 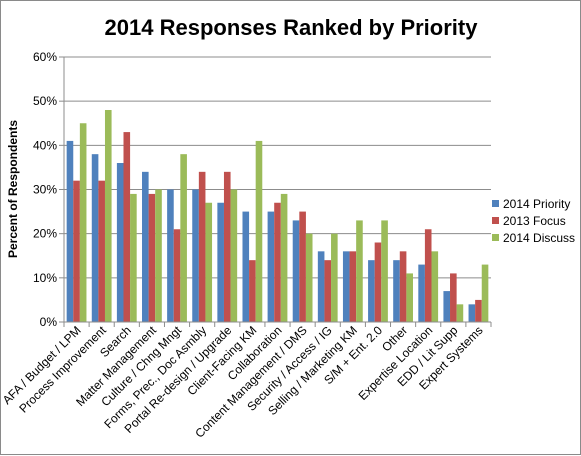 I want to click on y-tick-label: 50%, so click(x=45, y=101).